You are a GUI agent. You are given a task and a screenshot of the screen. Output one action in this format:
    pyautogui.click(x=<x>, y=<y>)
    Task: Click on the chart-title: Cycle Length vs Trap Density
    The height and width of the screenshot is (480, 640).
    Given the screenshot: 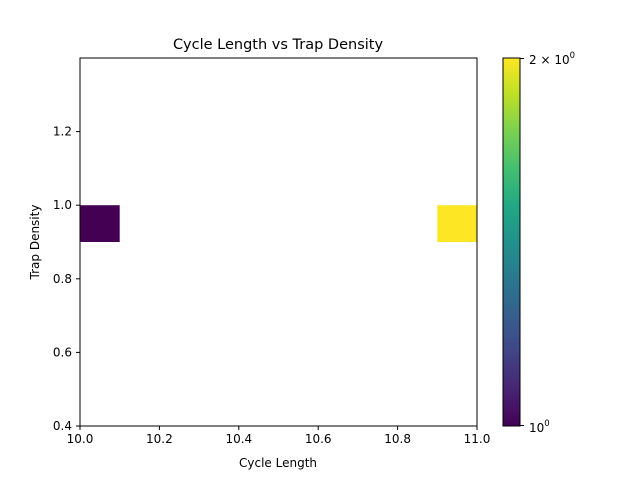 What is the action you would take?
    pyautogui.click(x=278, y=45)
    